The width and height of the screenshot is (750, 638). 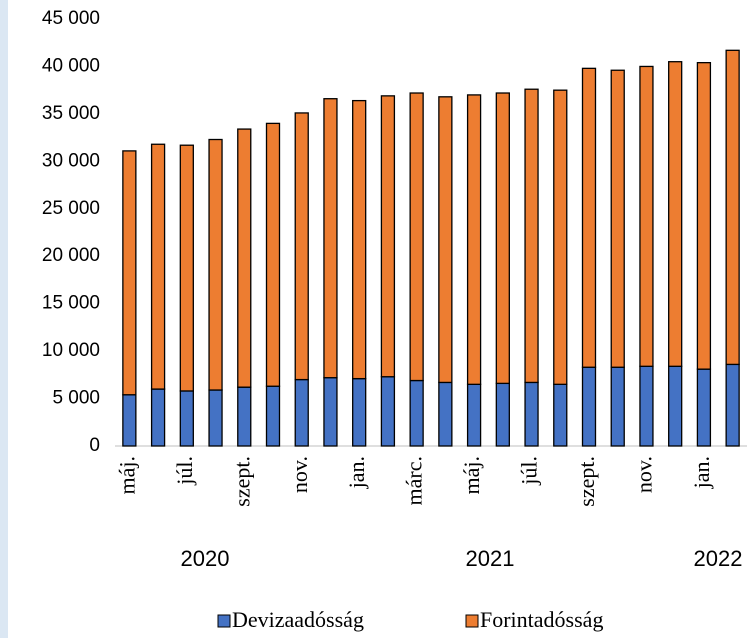 What do you see at coordinates (298, 619) in the screenshot?
I see `legend-label: Devizaadósság` at bounding box center [298, 619].